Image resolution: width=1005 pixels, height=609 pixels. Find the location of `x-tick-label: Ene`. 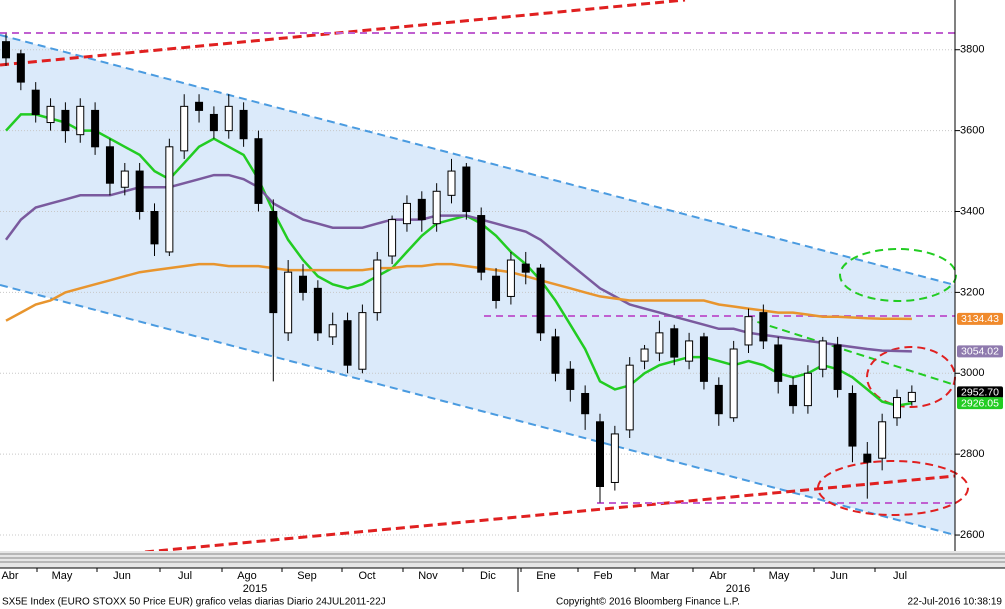

x-tick-label: Ene is located at coordinates (546, 576).